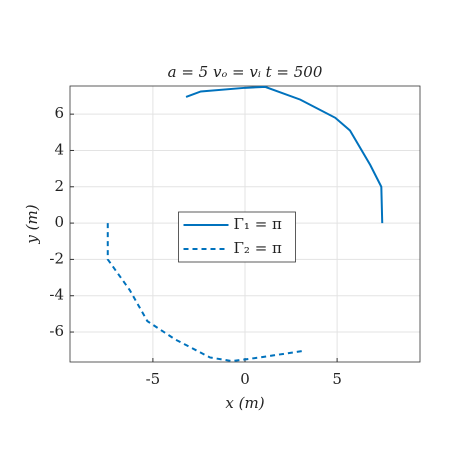  I want to click on y-tick-label: -6, so click(56, 331).